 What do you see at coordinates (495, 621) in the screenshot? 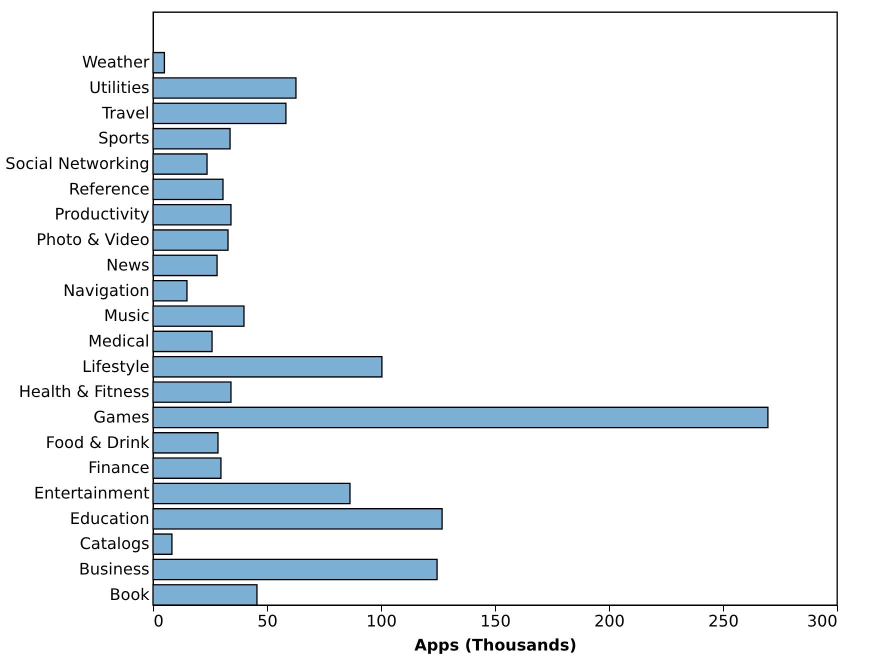
I see `x-tick-label: 150` at bounding box center [495, 621].